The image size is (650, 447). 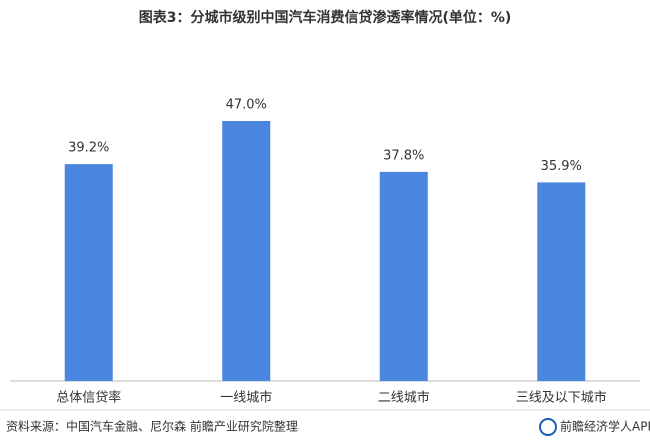 I want to click on value-label: 35.9%, so click(x=561, y=166).